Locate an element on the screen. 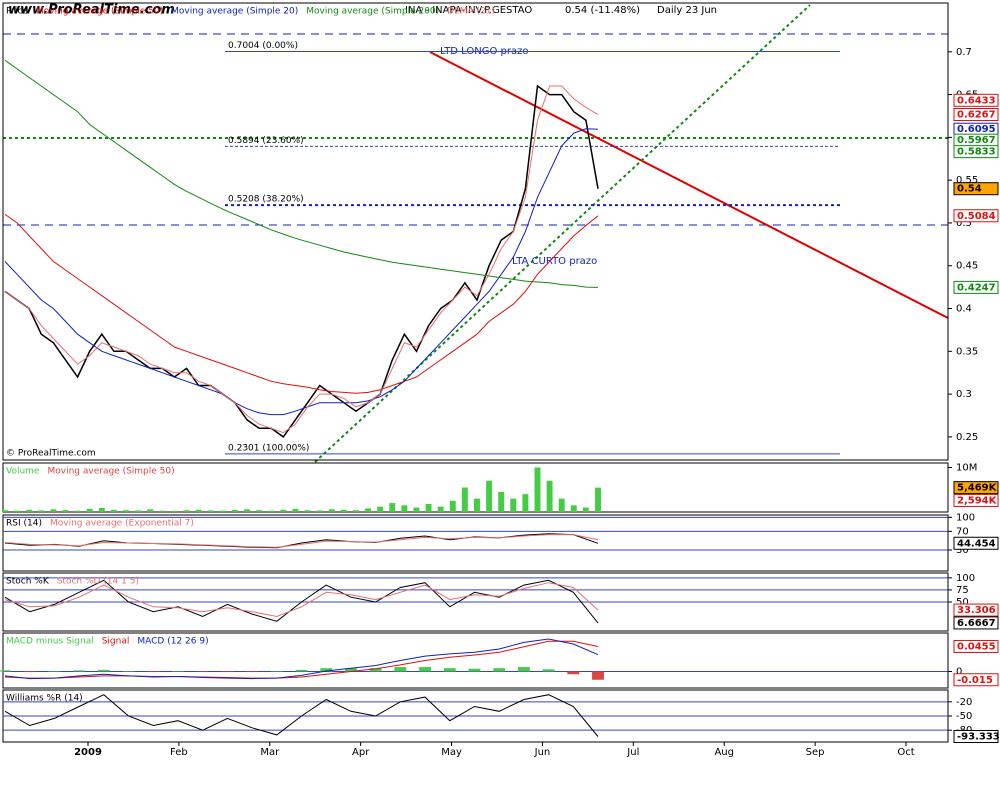  legend-entry: Volume is located at coordinates (23, 472).